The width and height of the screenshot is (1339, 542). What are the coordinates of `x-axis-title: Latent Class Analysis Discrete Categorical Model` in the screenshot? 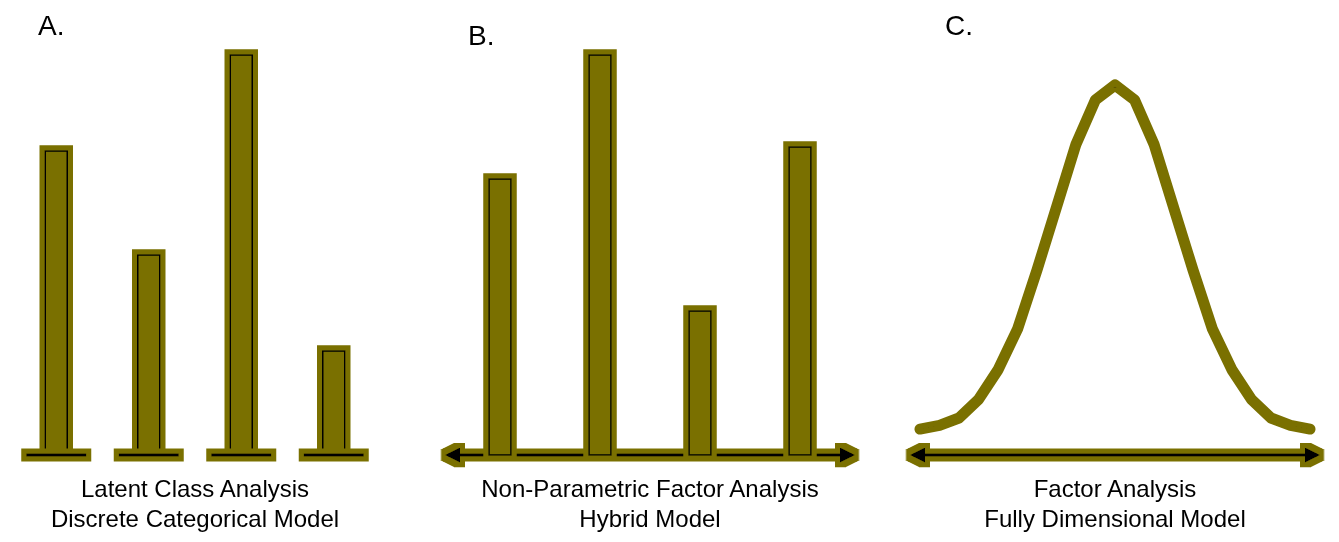 It's located at (195, 503).